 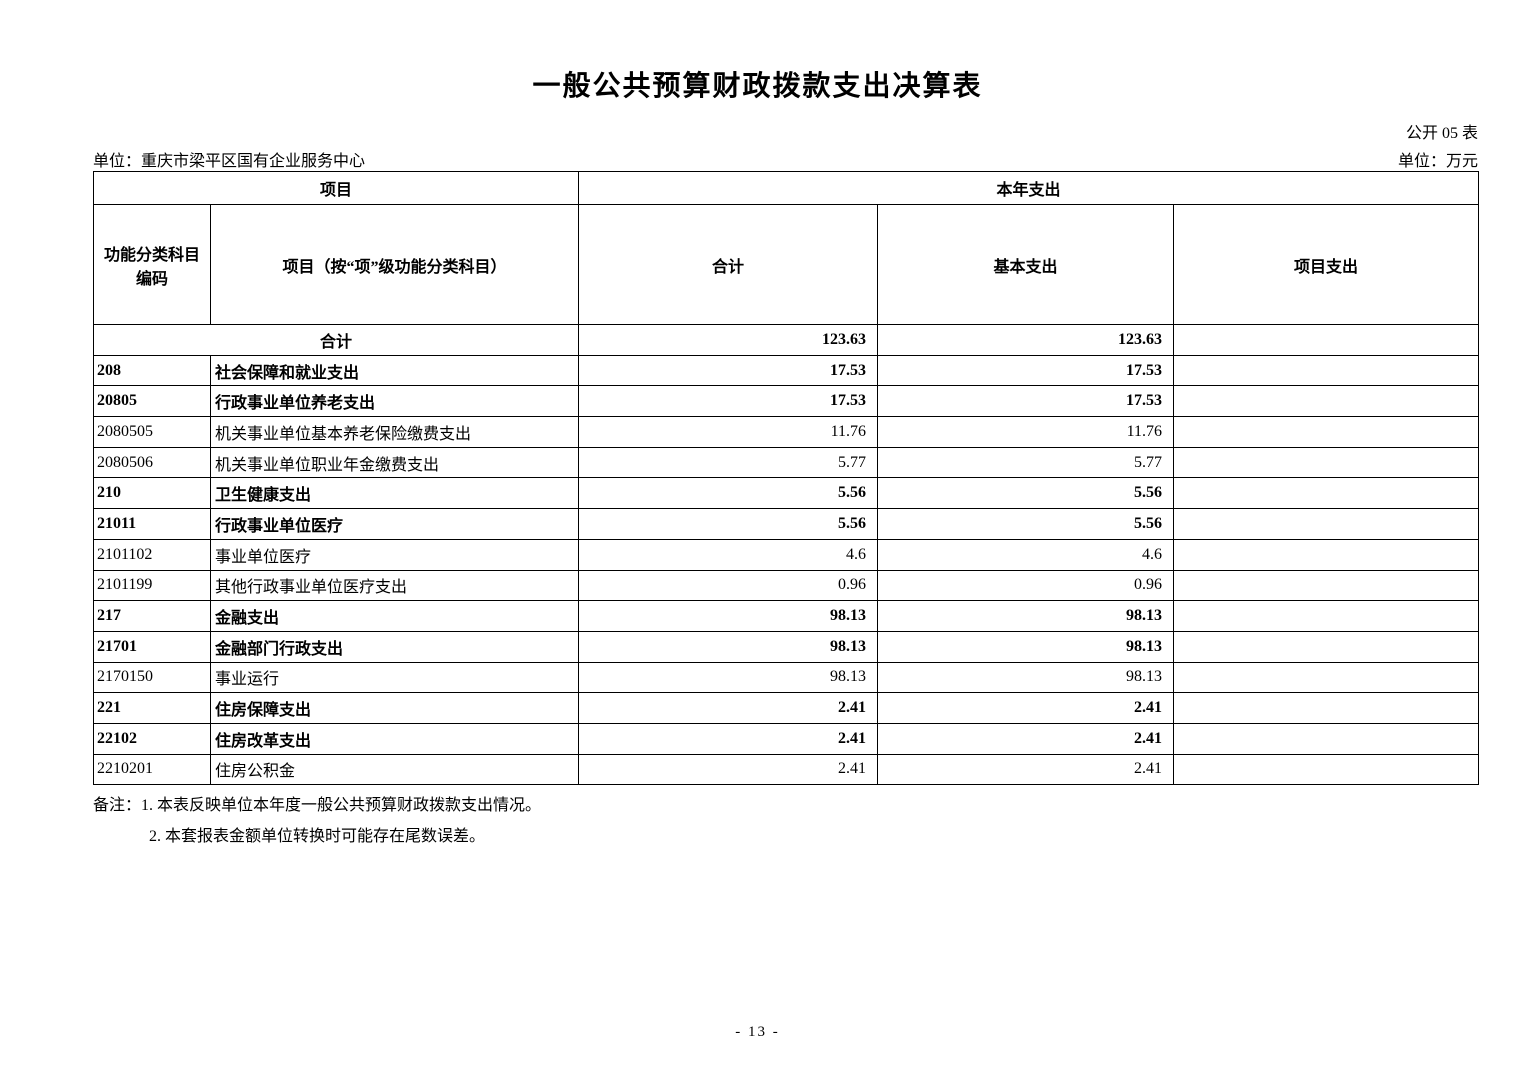 I want to click on header-basic-expense: 基本支出, so click(x=1026, y=264).